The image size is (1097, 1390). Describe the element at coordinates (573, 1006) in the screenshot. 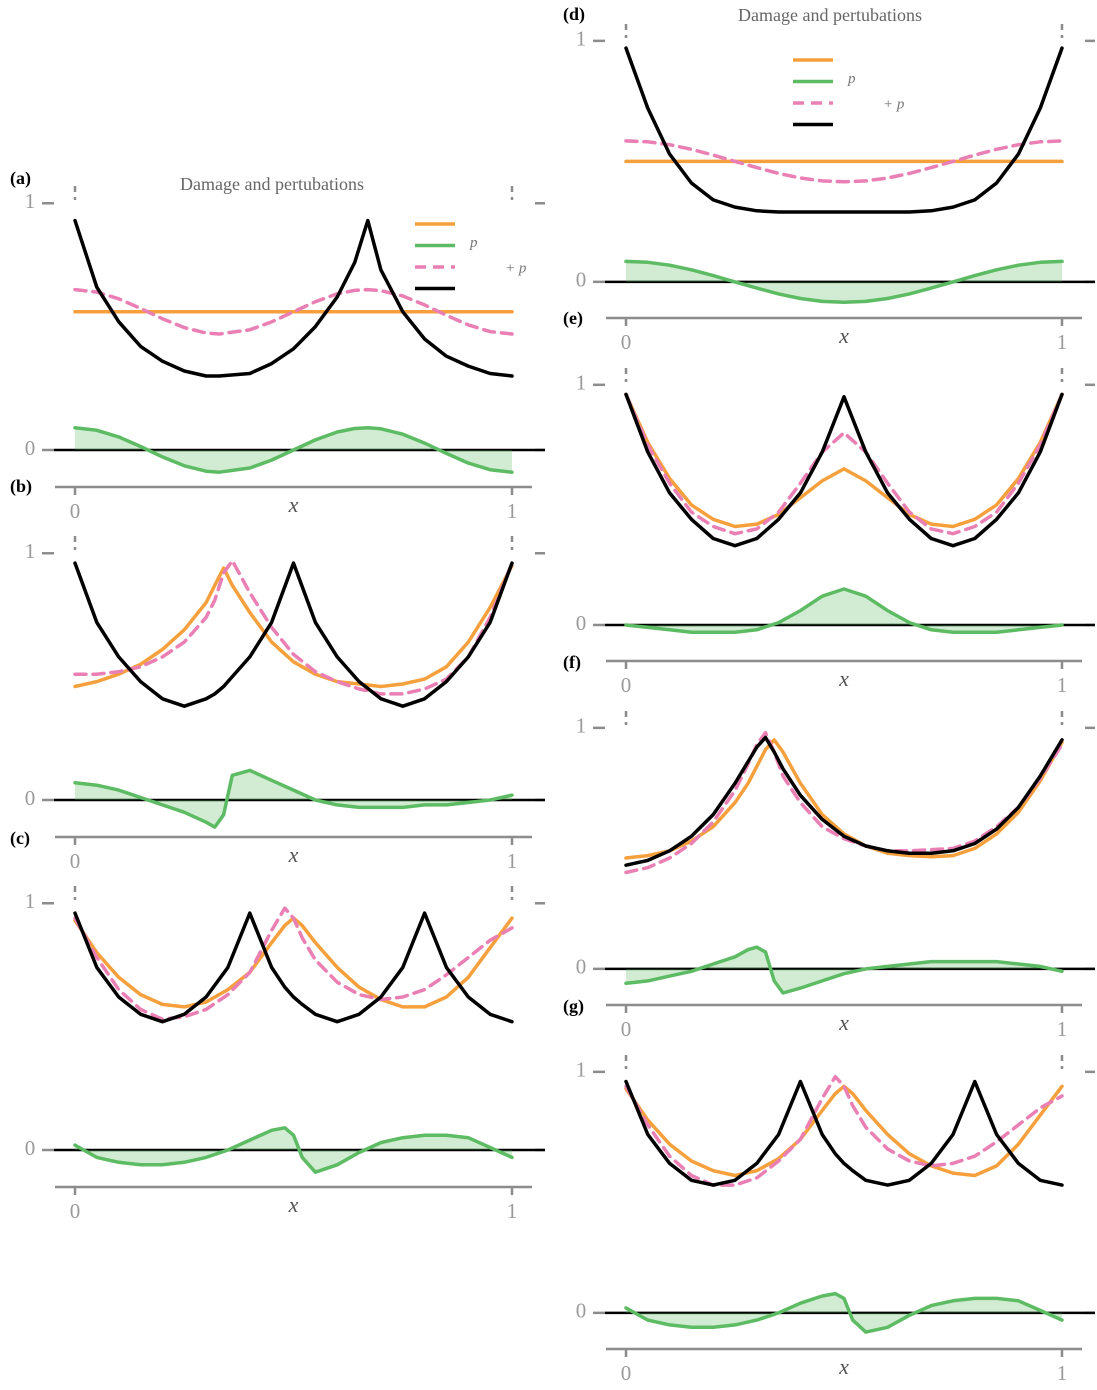

I see `panel-label: (g)` at that location.